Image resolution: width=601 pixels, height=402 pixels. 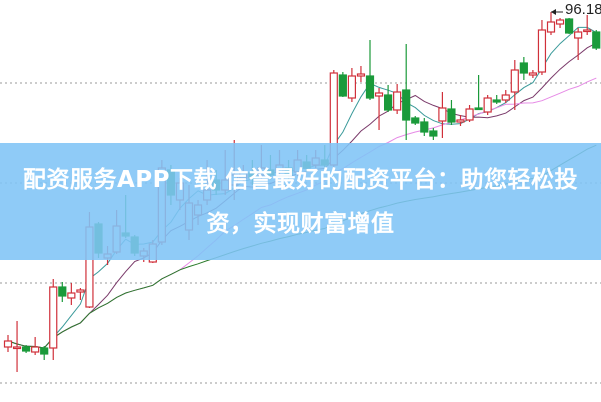 I want to click on max-price-label: 96.18, so click(x=583, y=9).